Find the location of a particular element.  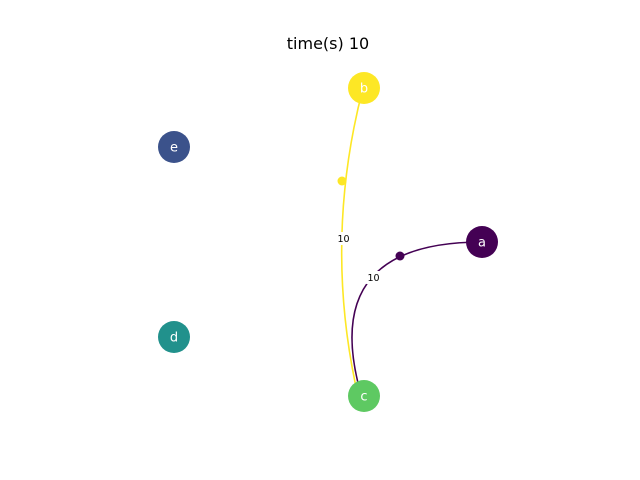

node-d: d is located at coordinates (174, 337).